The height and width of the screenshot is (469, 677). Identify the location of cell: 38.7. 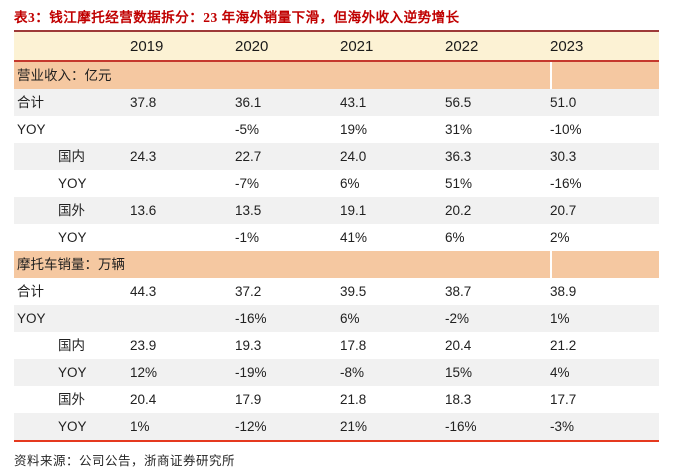
(458, 291).